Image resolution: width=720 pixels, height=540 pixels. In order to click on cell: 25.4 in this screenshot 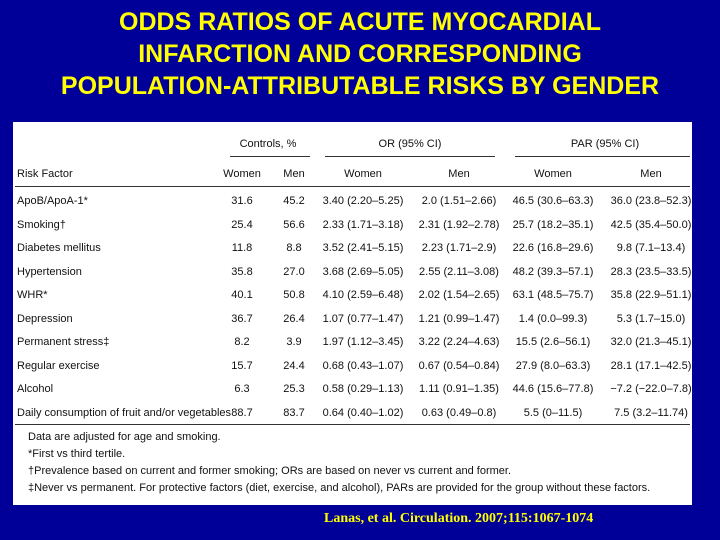, I will do `click(242, 224)`.